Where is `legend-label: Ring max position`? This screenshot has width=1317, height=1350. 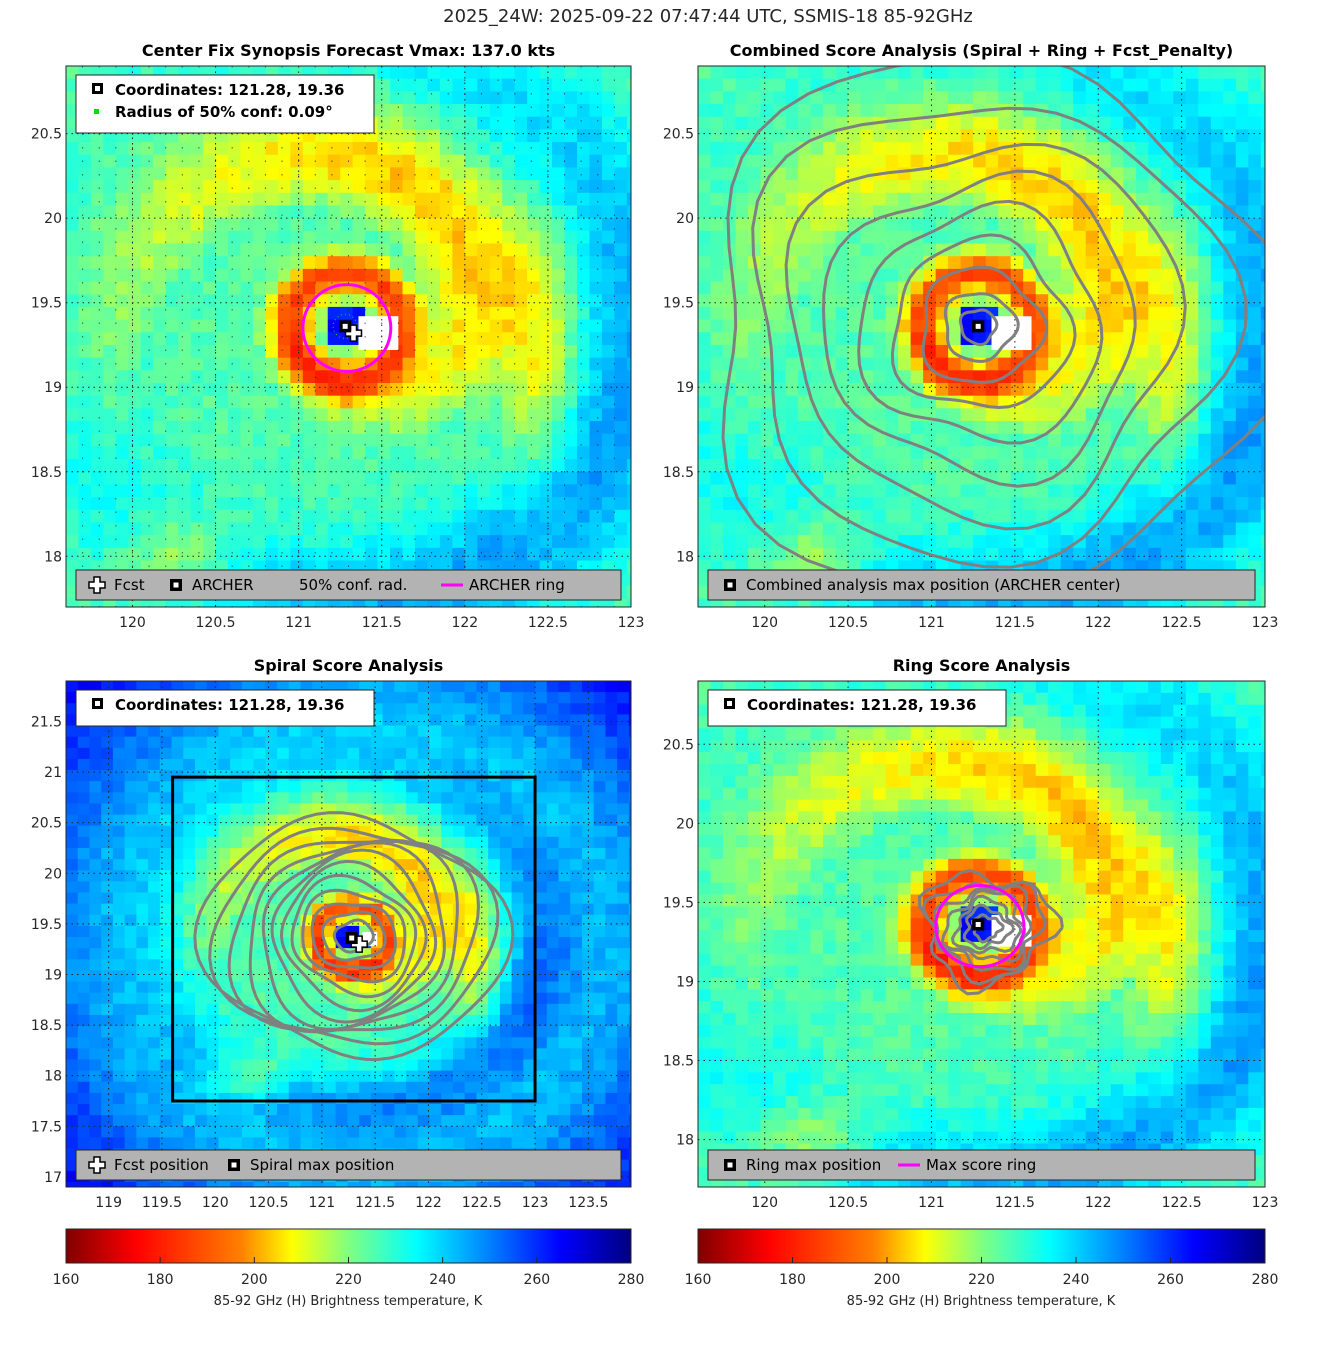
legend-label: Ring max position is located at coordinates (813, 1165).